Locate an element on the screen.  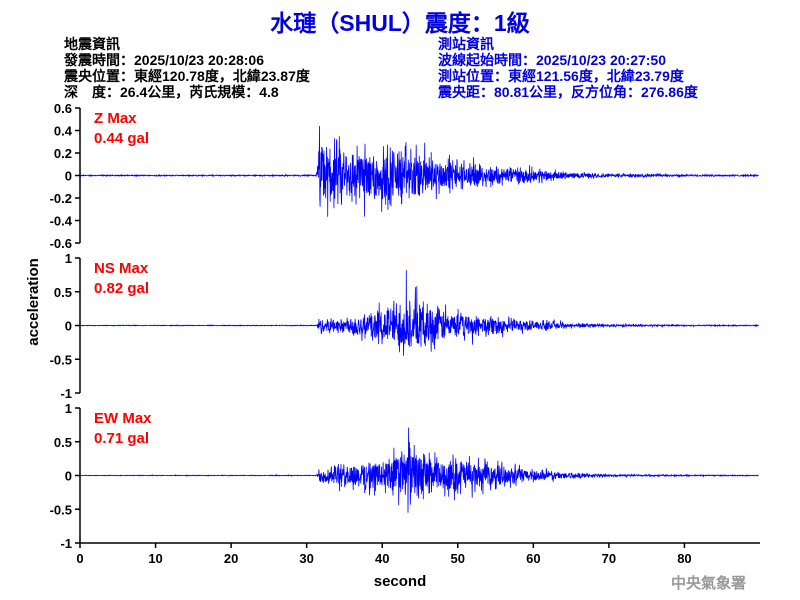
waveform-ns is located at coordinates (419, 313).